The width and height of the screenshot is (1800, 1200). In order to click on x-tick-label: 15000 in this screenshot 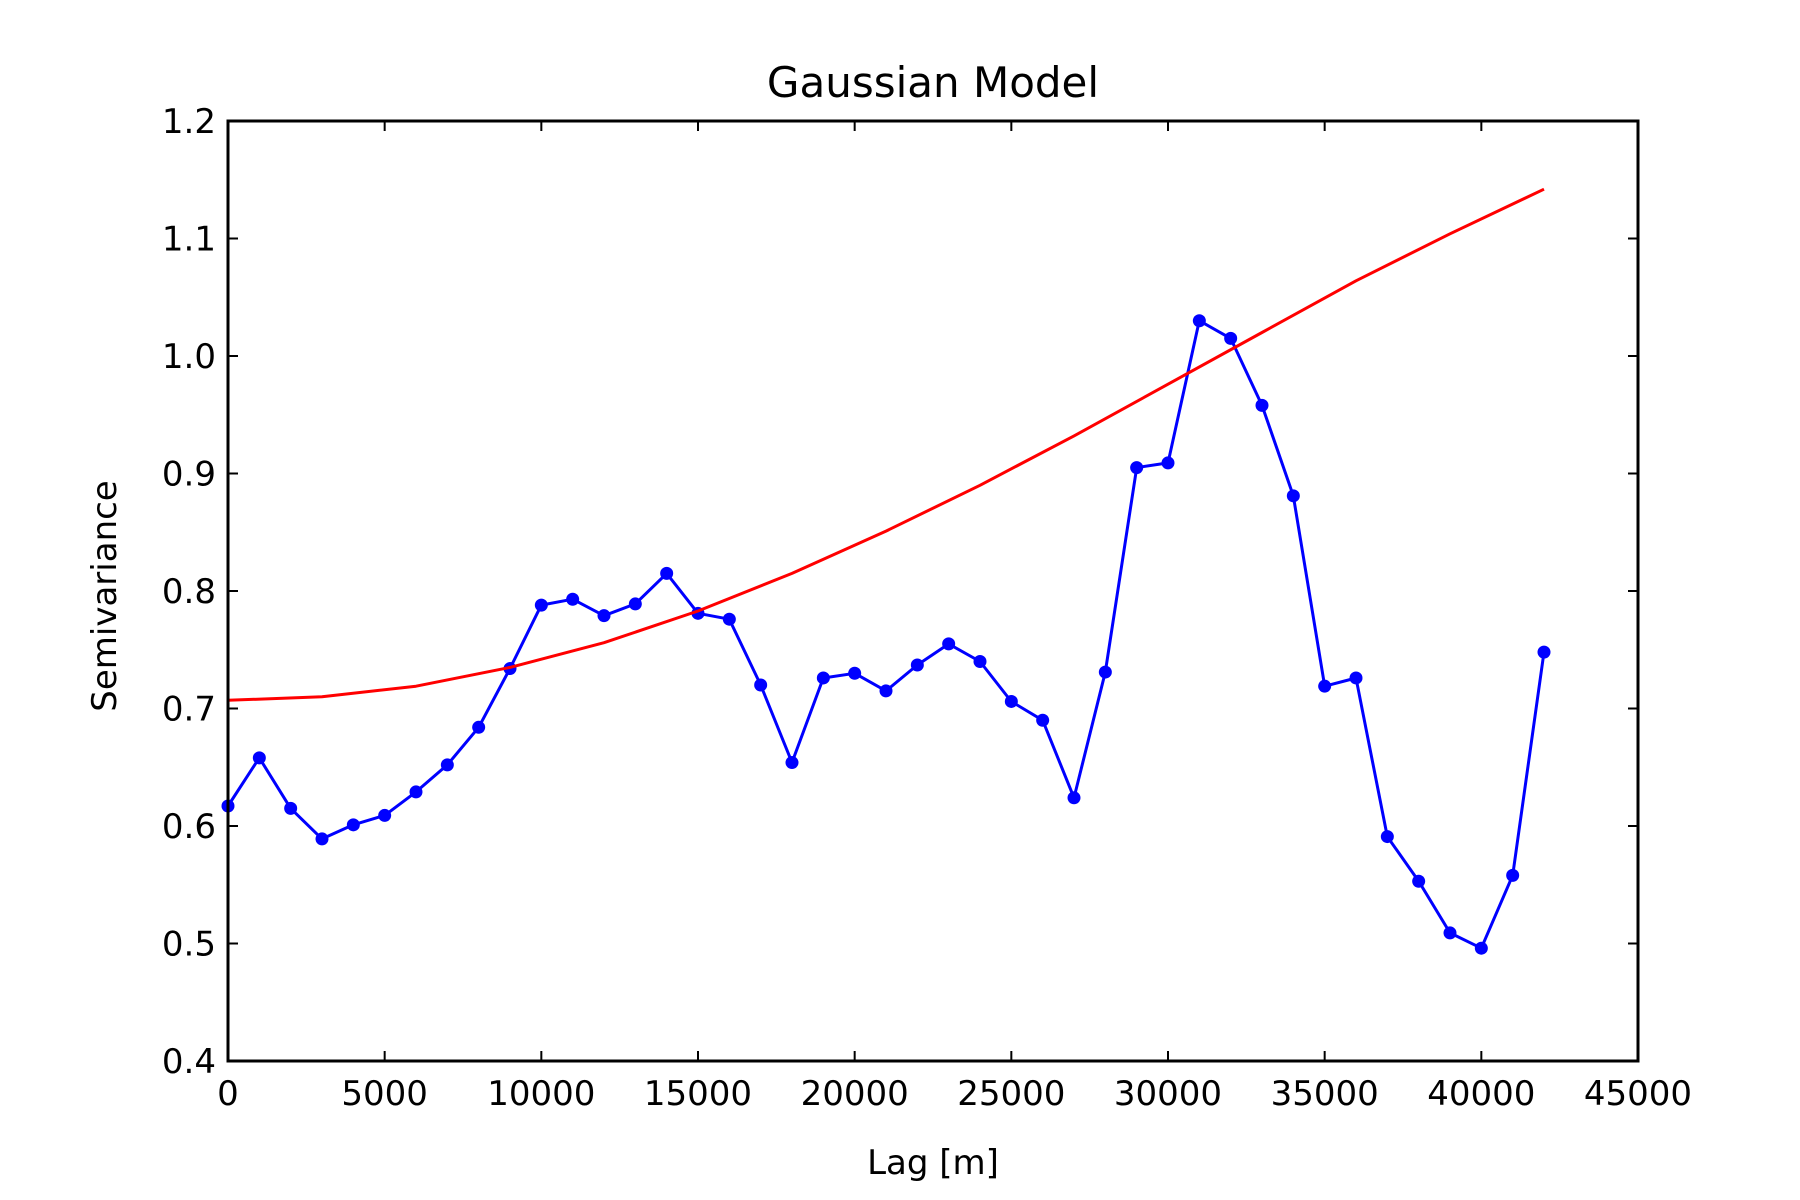, I will do `click(698, 1094)`.